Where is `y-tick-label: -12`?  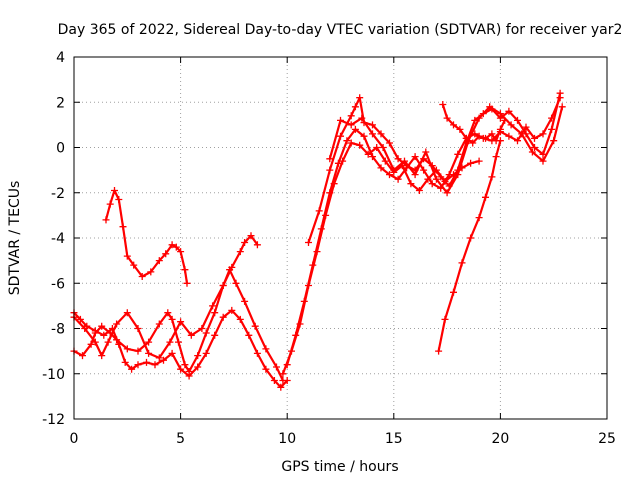
y-tick-label: -12 is located at coordinates (53, 420).